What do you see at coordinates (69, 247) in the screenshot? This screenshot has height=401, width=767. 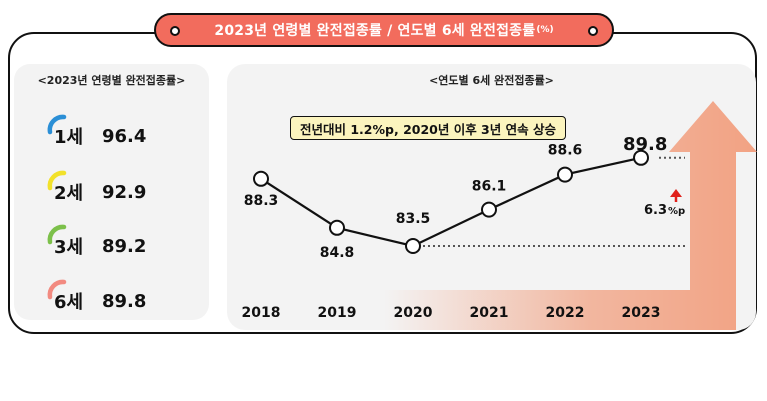 I see `age-label: 3세` at bounding box center [69, 247].